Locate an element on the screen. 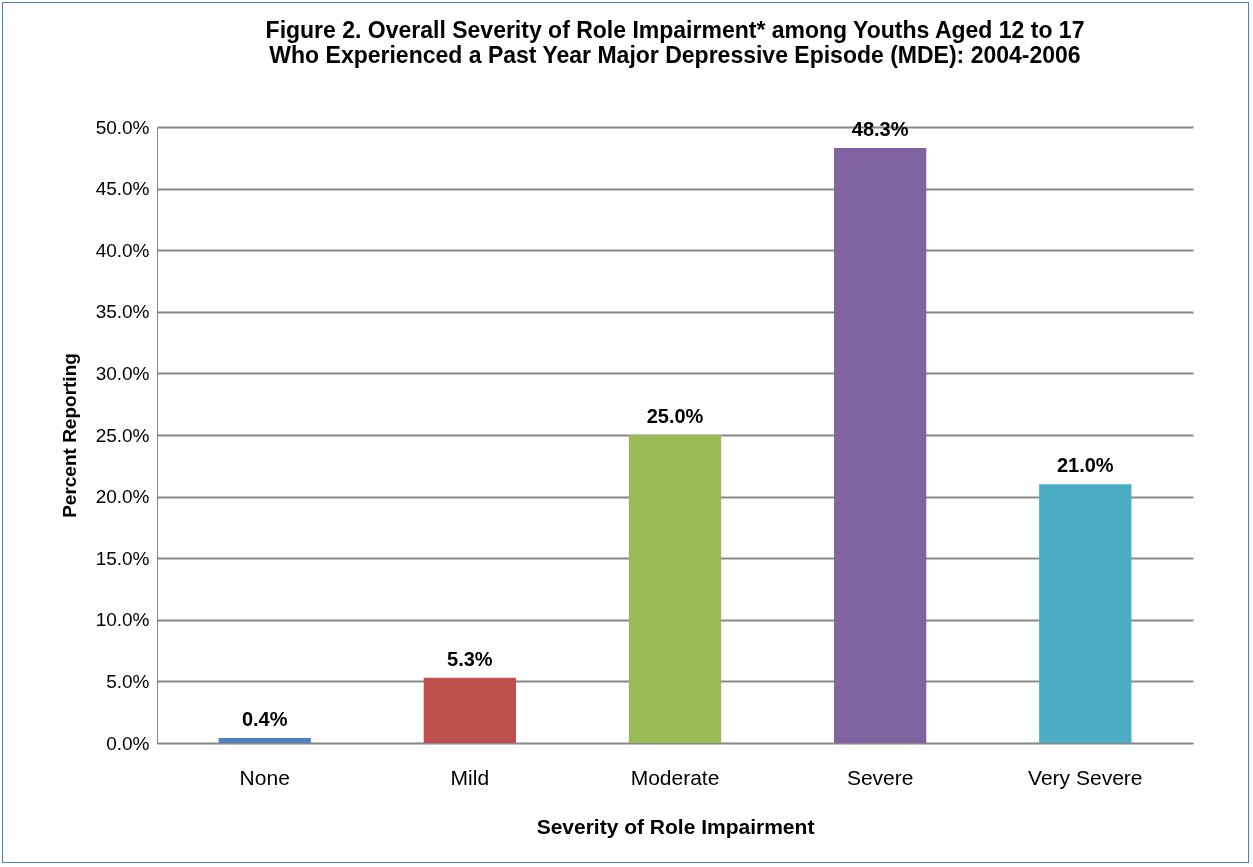 This screenshot has height=867, width=1253. y-tick-label: 50.0% is located at coordinates (122, 127).